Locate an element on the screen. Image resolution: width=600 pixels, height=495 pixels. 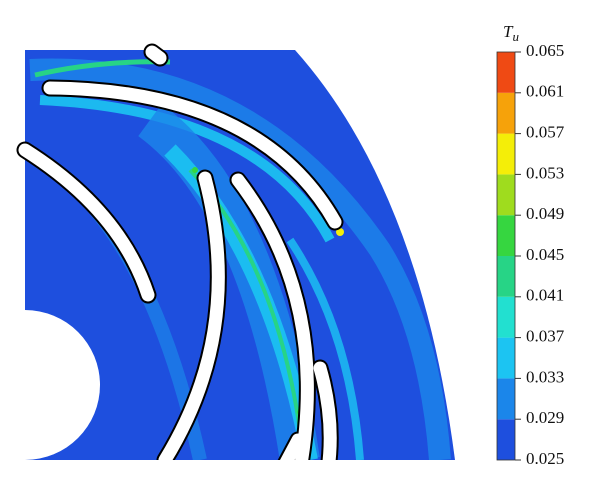
colorbar-tick-label: 0.033 is located at coordinates (545, 376).